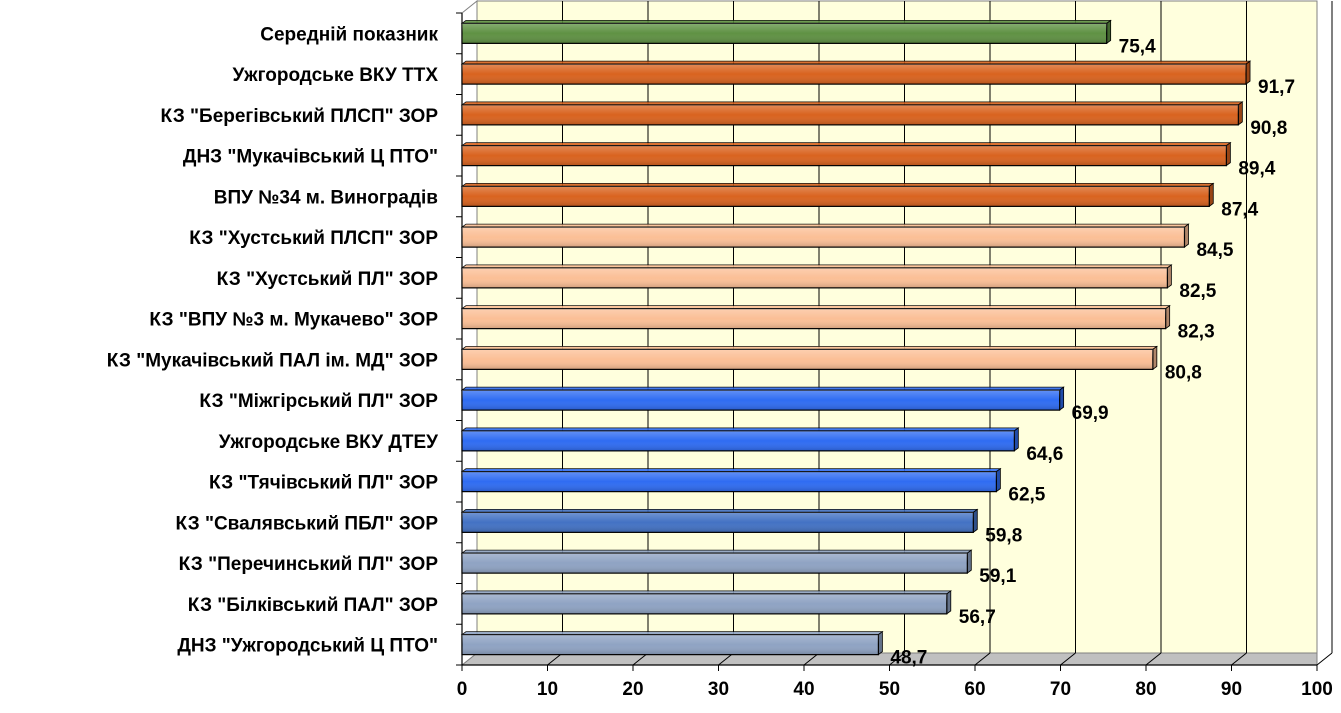 The width and height of the screenshot is (1341, 713). I want to click on data-label: 75,4, so click(1137, 46).